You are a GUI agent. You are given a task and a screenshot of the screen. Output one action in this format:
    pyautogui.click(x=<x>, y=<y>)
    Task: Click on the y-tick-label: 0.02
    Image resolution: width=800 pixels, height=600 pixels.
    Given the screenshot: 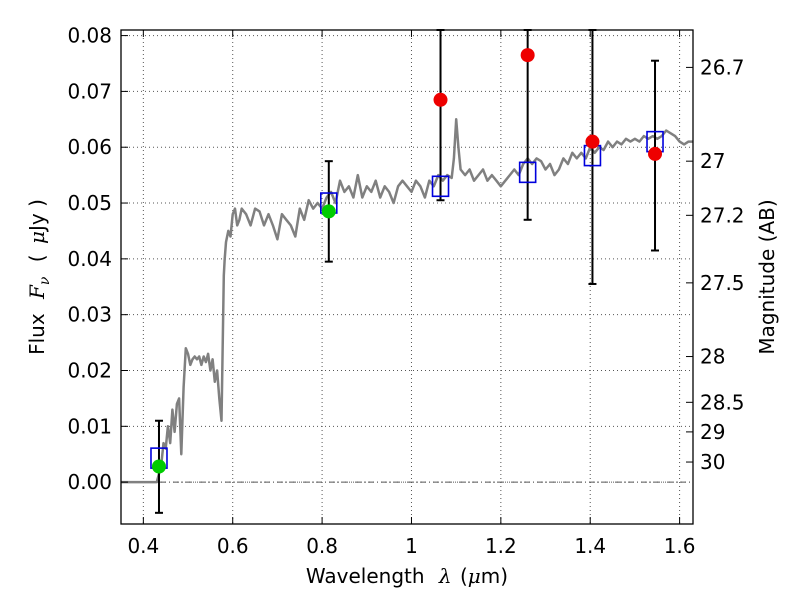 What is the action you would take?
    pyautogui.click(x=89, y=370)
    